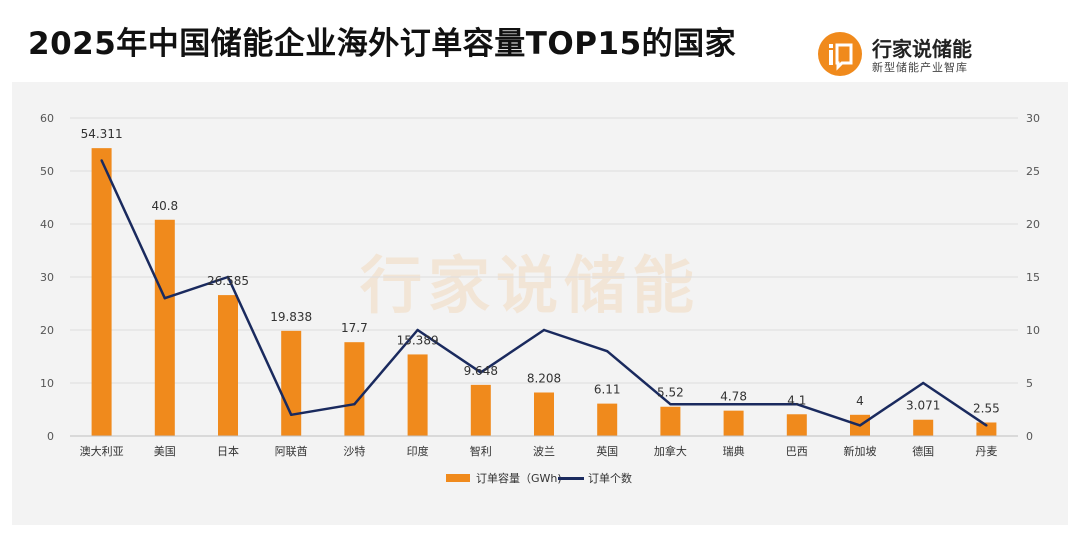  What do you see at coordinates (519, 478) in the screenshot?
I see `legend-label-capacity: 订单容量（GWh)` at bounding box center [519, 478].